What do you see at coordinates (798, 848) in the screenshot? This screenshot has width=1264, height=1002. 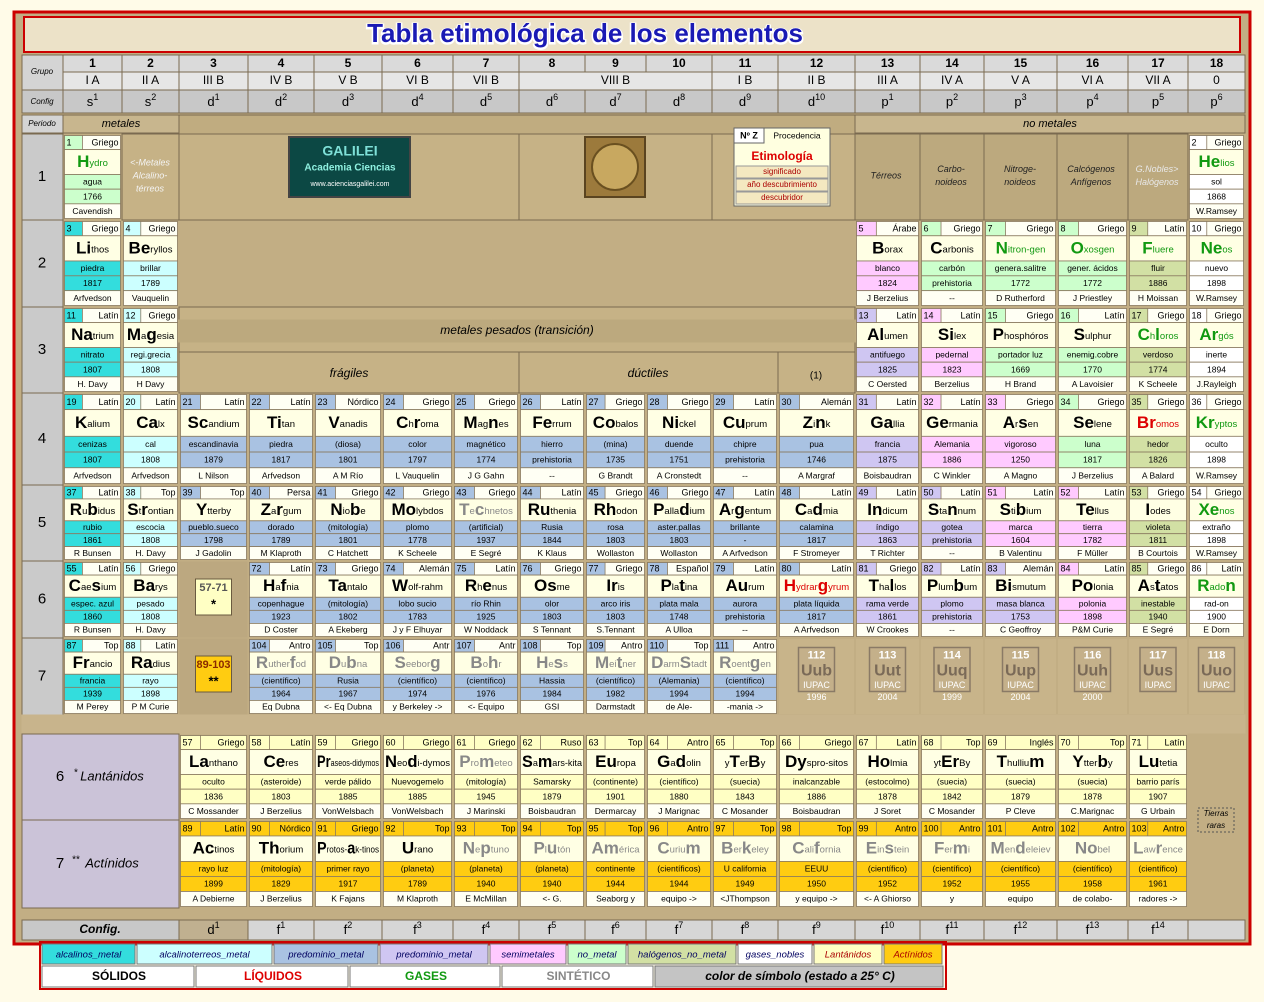 I see `symbol-letters: C` at bounding box center [798, 848].